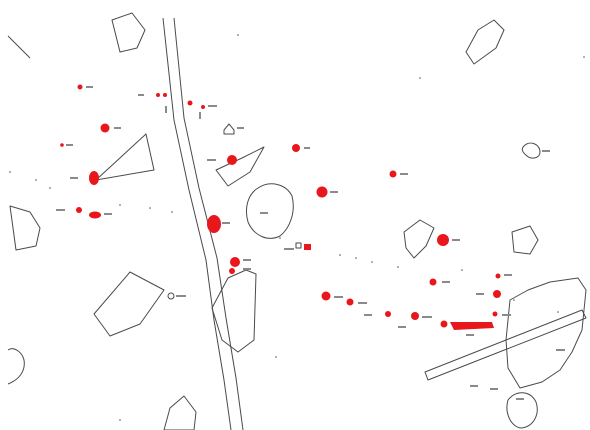 The height and width of the screenshot is (430, 590). Describe the element at coordinates (16, 366) in the screenshot. I see `outline-feature-bottom-left` at that location.